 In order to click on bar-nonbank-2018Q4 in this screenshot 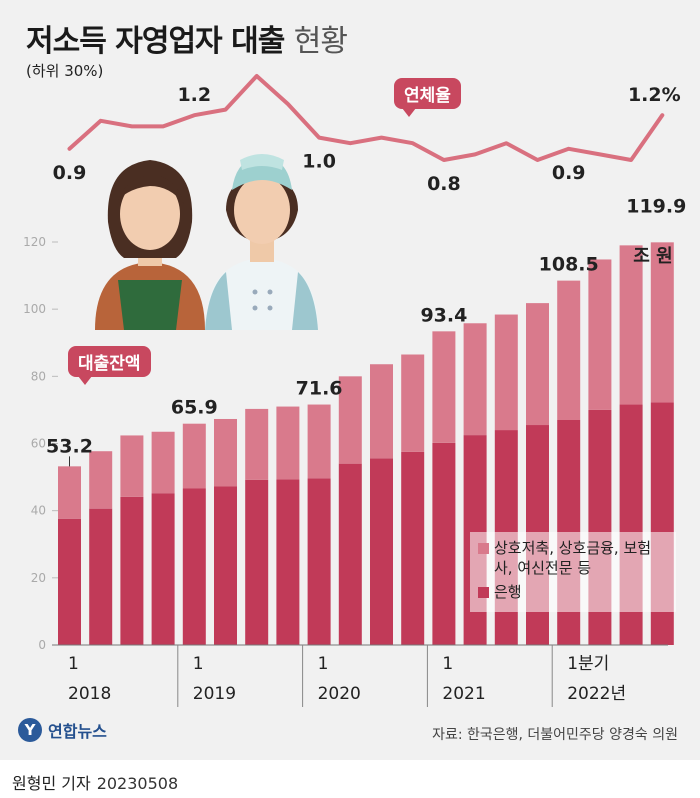, I will do `click(163, 462)`.